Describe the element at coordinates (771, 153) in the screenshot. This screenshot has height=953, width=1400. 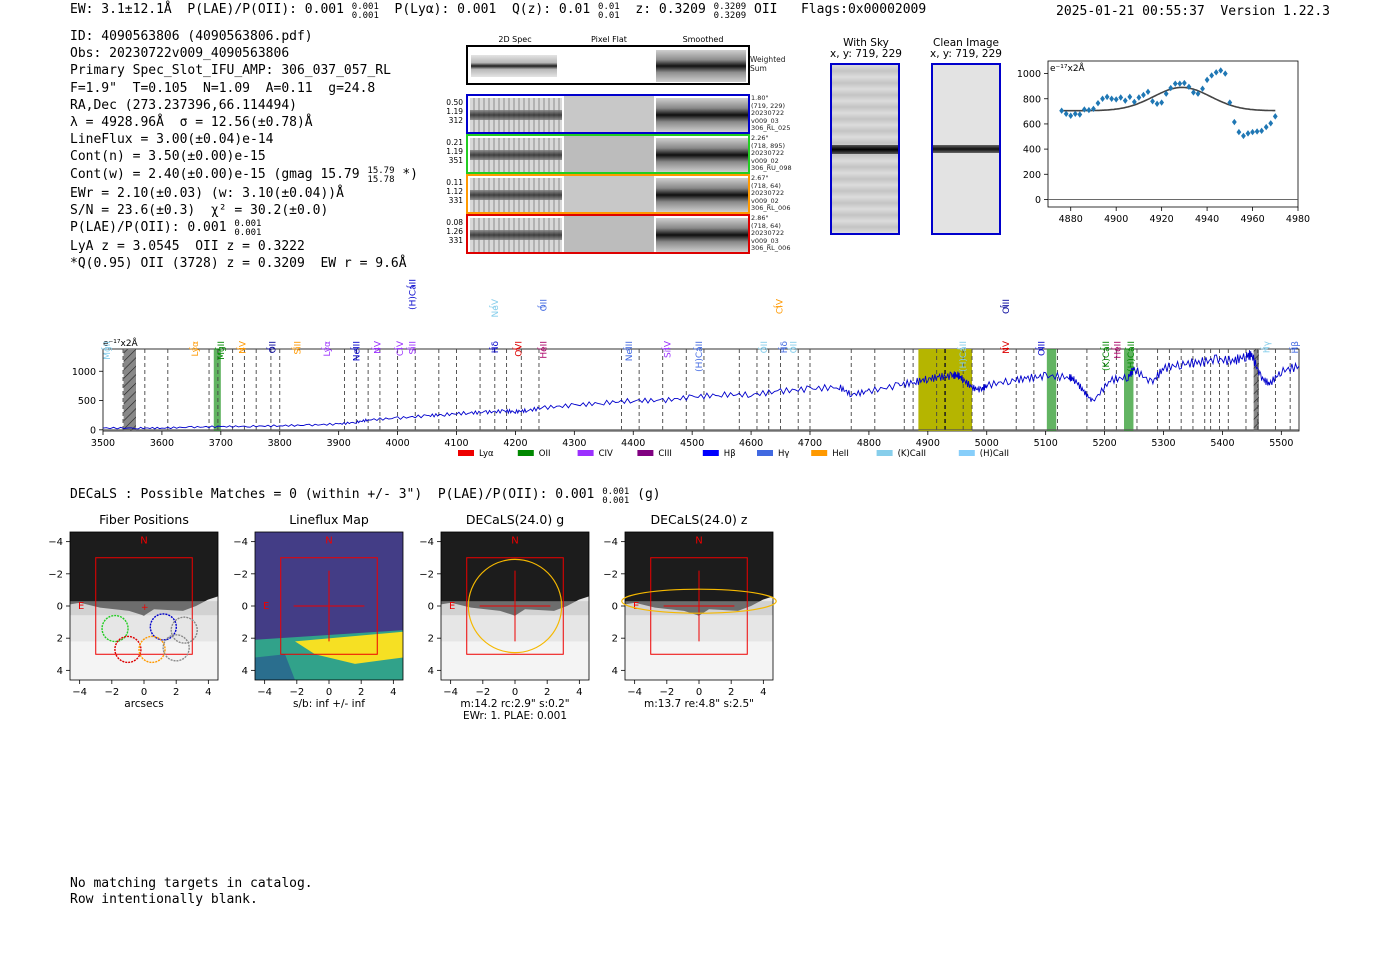
I see `cutout-stamp-1: 2.26" (718, 895) 20230722 v009_02 306_RU_098` at that location.